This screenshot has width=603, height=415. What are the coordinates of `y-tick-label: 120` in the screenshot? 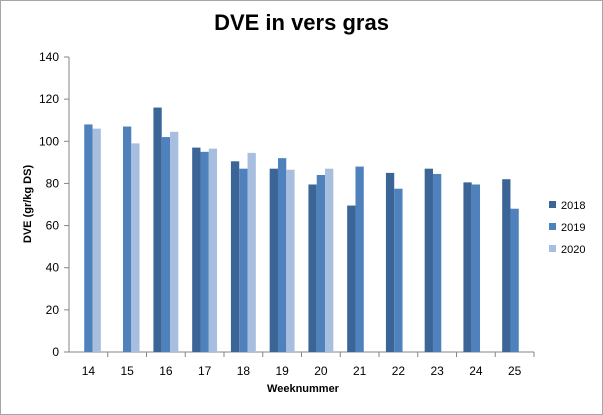 It's located at (49, 99).